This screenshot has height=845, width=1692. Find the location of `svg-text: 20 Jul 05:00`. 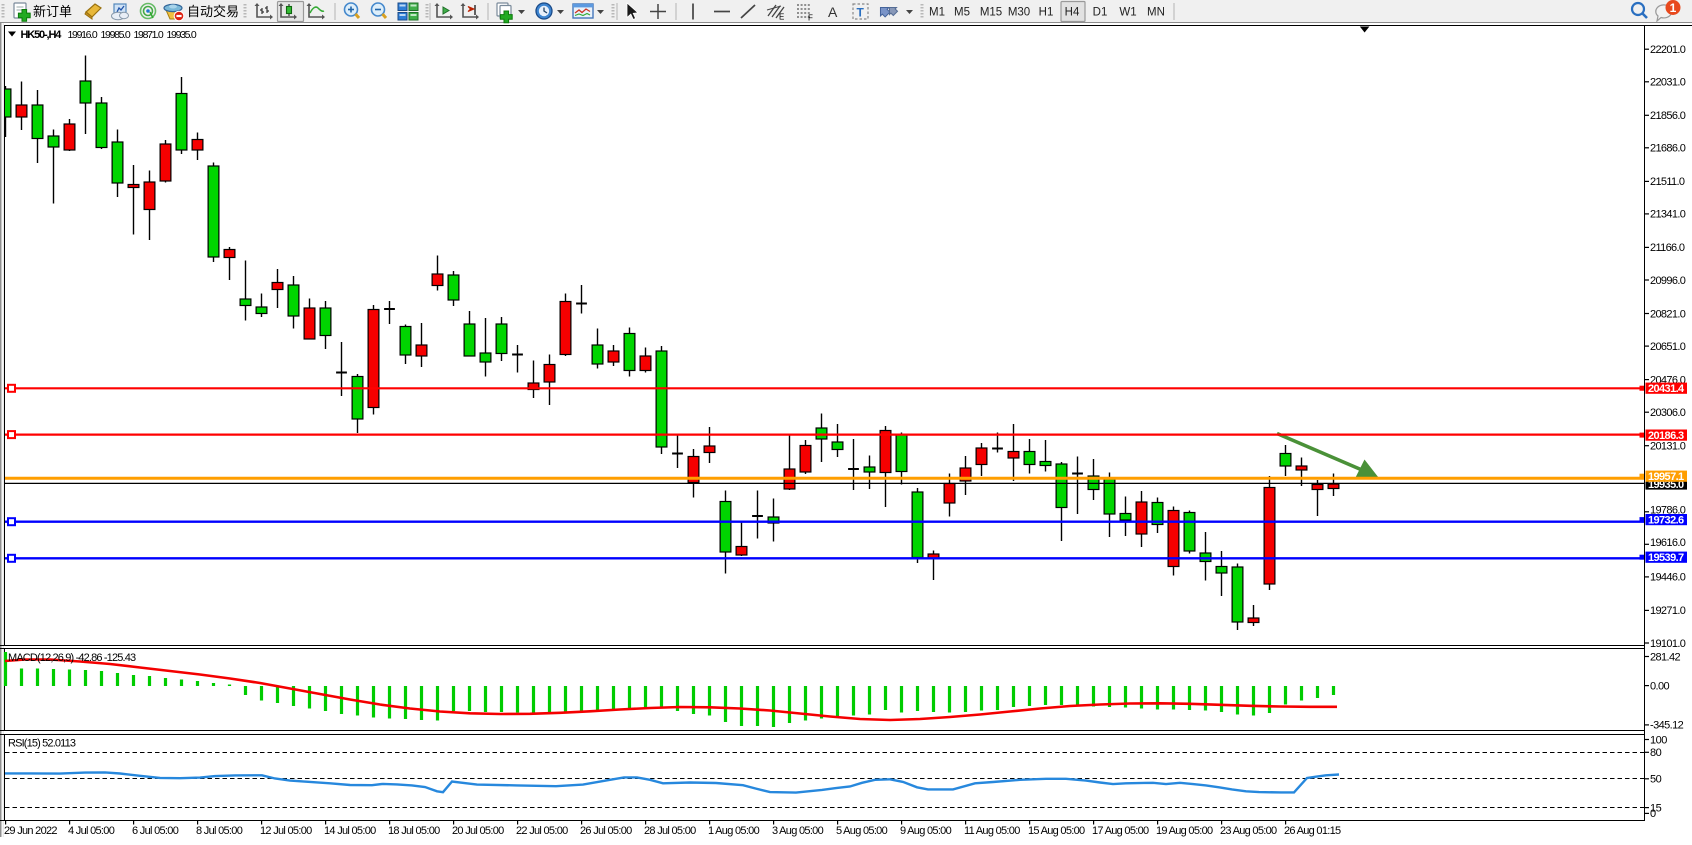

svg-text: 20 Jul 05:00 is located at coordinates (478, 831).